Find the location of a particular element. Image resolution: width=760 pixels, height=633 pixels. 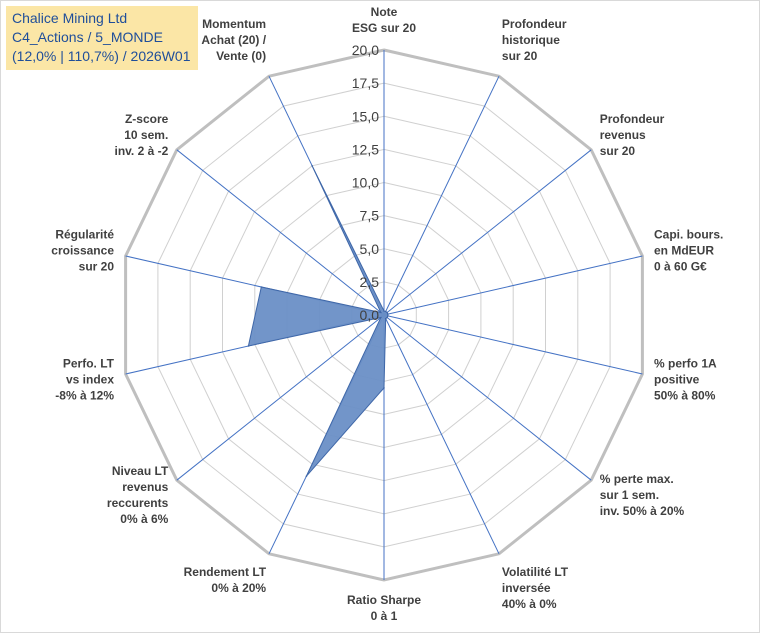

axis-label: Perfo. LT vs index -8% à 12% is located at coordinates (84, 379).